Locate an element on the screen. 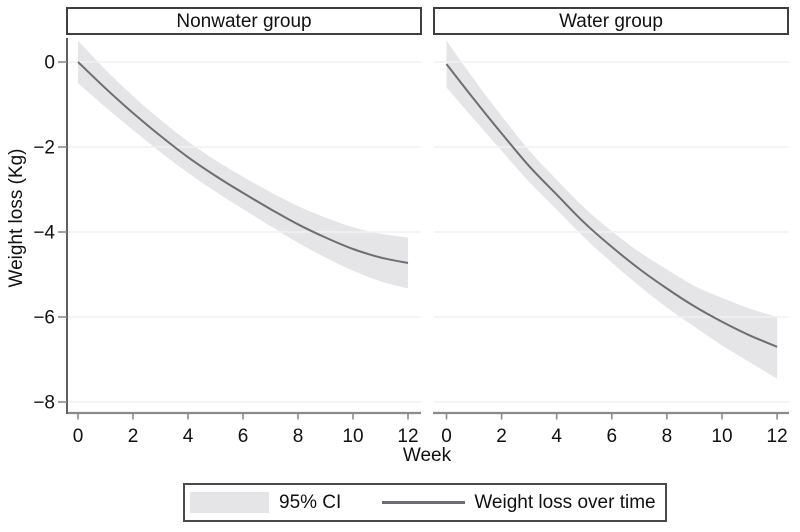 The width and height of the screenshot is (800, 532). y-axis-title: Weight loss (Kg) is located at coordinates (16, 218).